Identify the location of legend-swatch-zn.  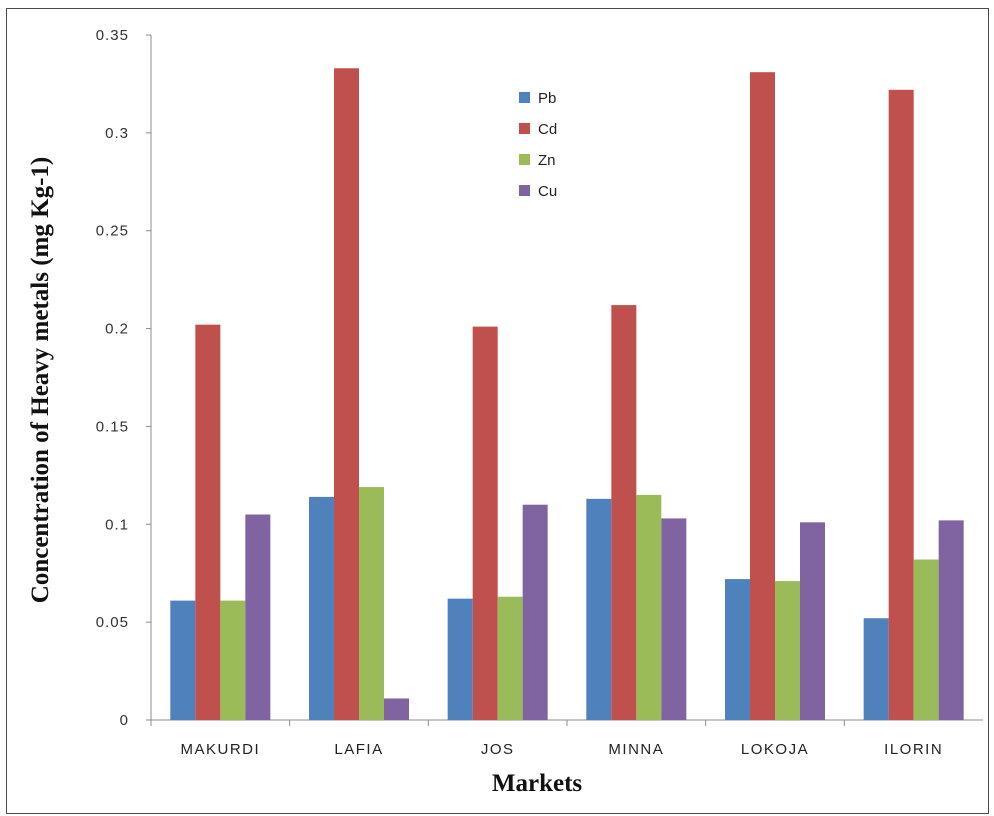
(524, 159).